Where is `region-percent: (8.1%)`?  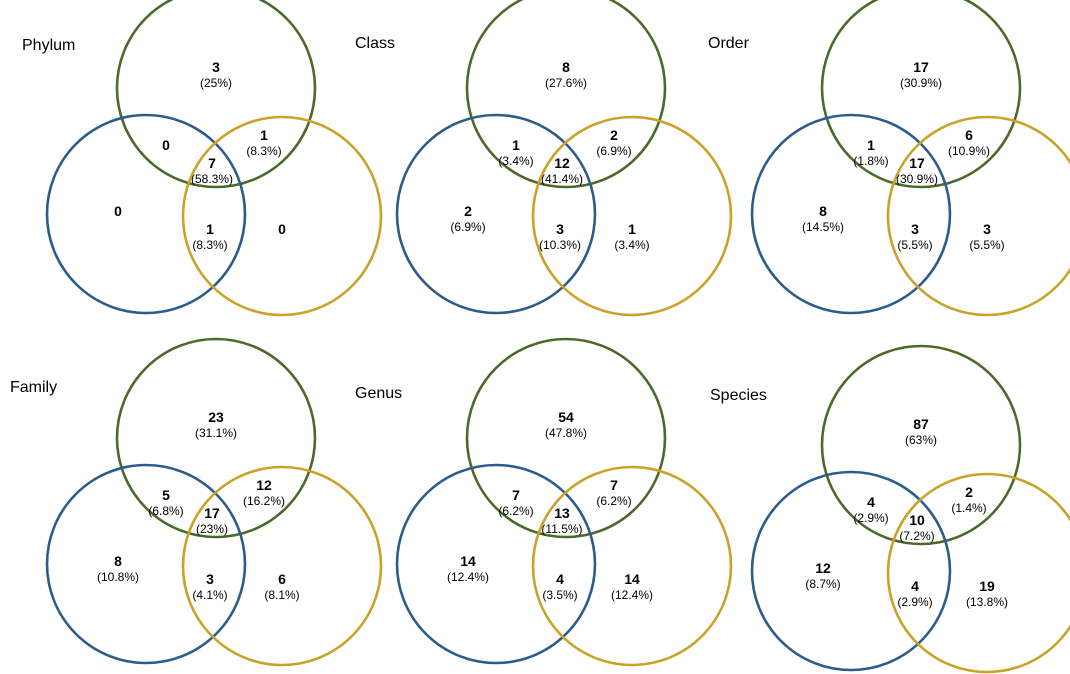 region-percent: (8.1%) is located at coordinates (281, 595).